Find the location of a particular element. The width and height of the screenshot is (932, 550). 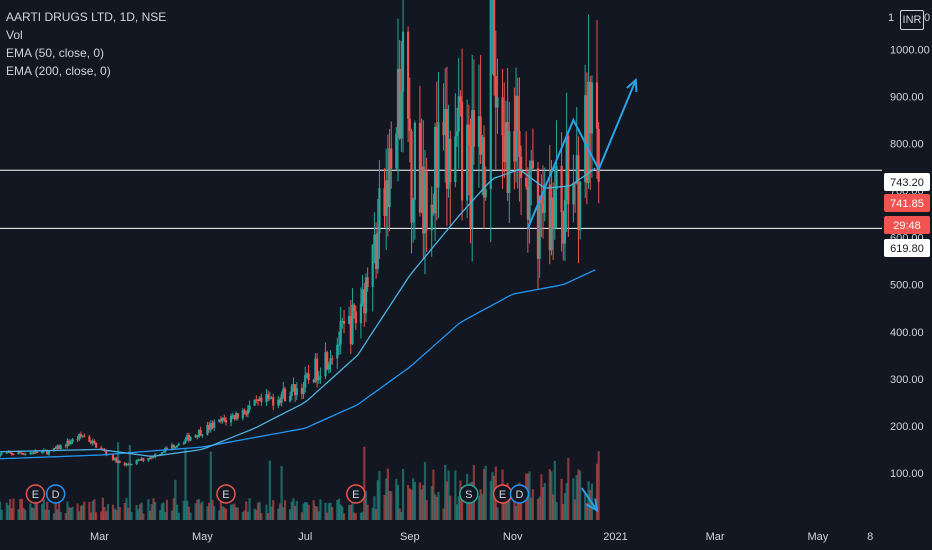

y-tick-label: 500.00 is located at coordinates (907, 286).